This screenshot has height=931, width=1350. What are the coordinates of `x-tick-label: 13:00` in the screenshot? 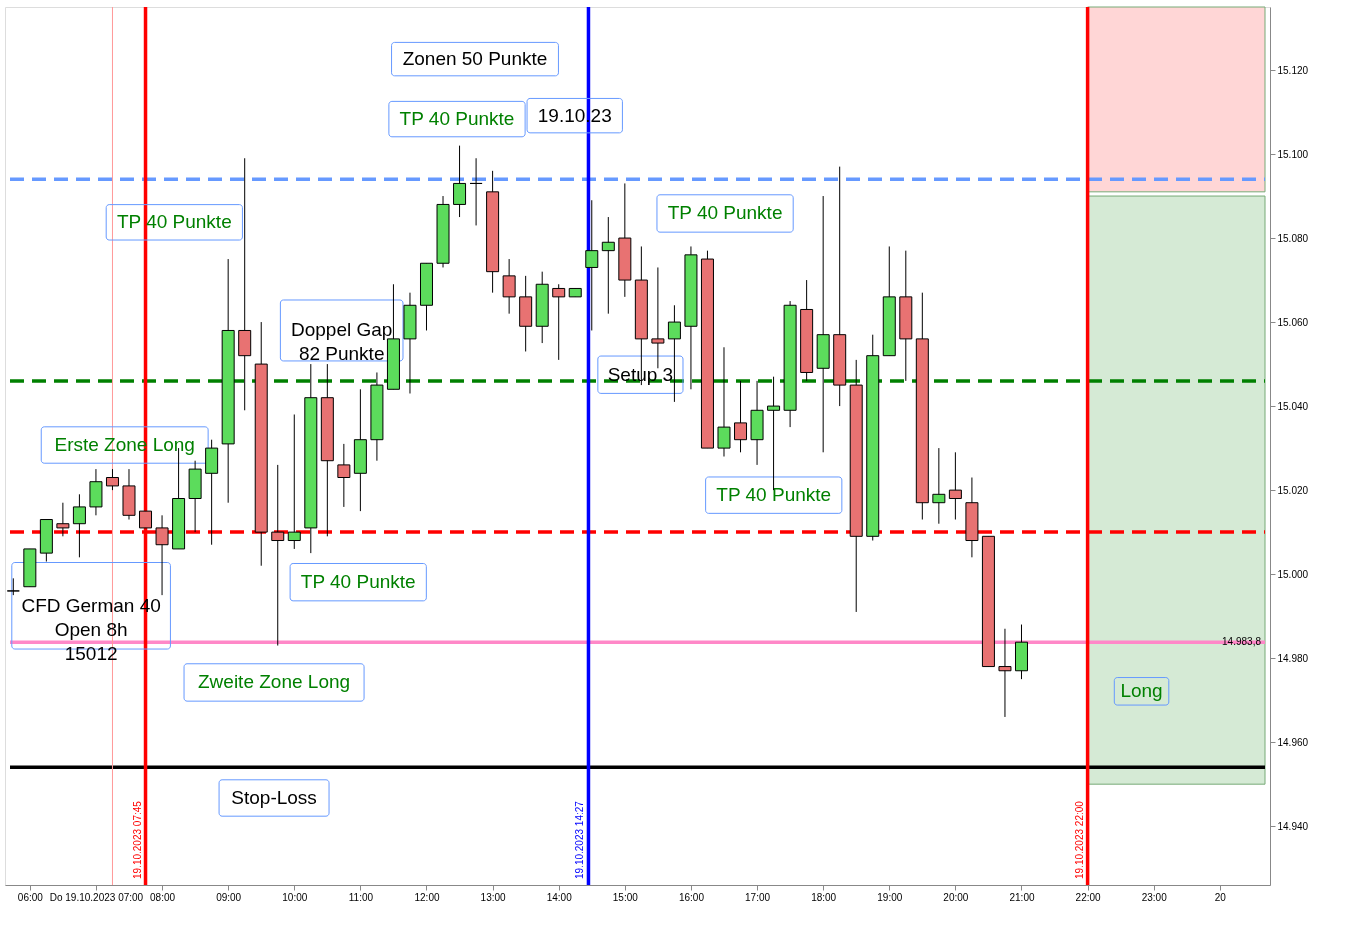 It's located at (493, 897).